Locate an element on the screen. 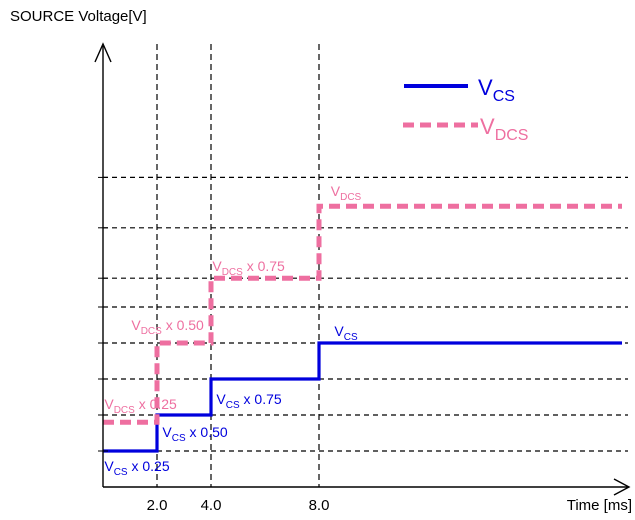 This screenshot has height=520, width=635. annotation-vcs: VCS is located at coordinates (346, 333).